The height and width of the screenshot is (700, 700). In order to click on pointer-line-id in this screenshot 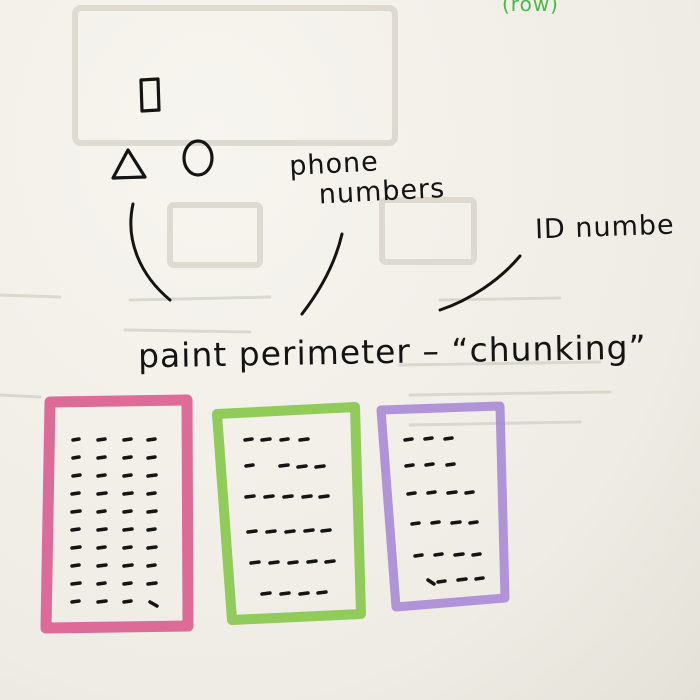, I will do `click(480, 283)`.